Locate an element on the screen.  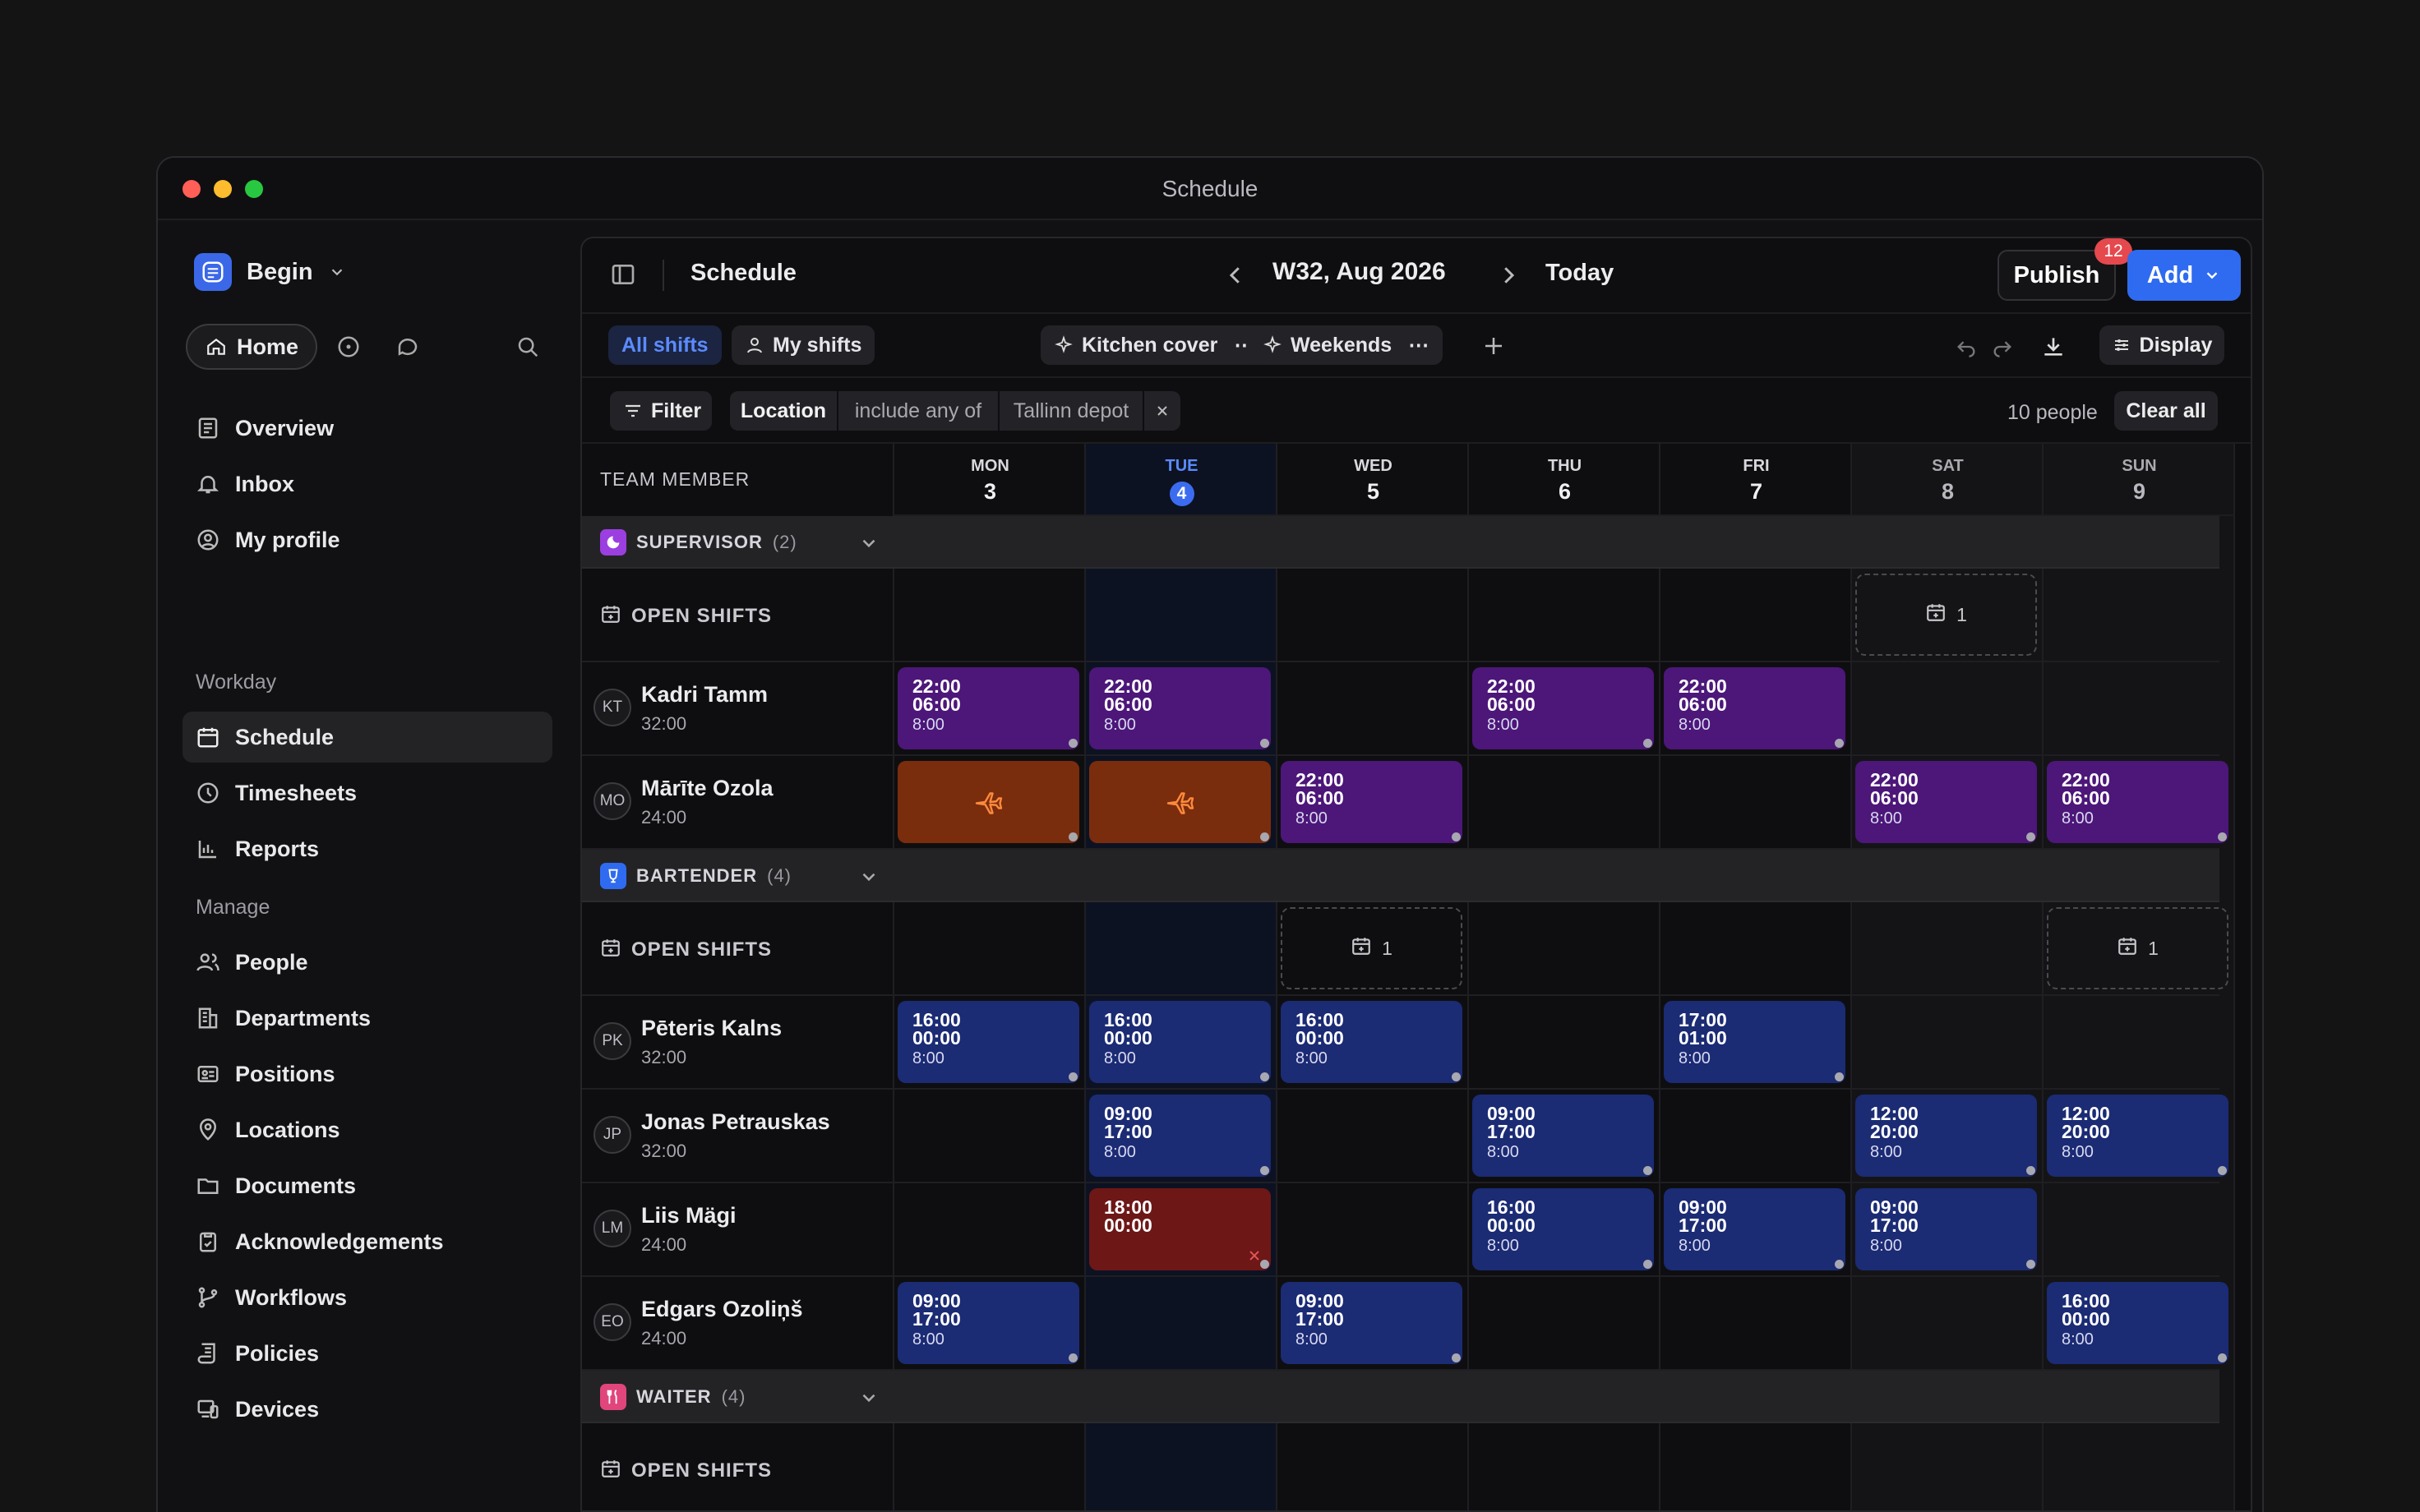
member-name: Jonas Petrauskas is located at coordinates (735, 1122).